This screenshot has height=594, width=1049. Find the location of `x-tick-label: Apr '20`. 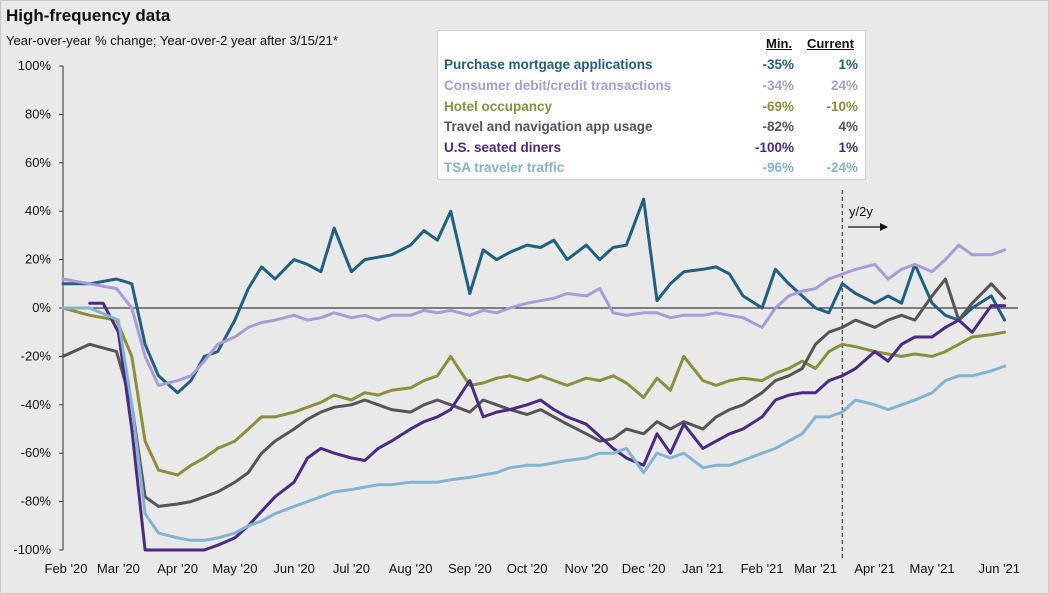

x-tick-label: Apr '20 is located at coordinates (177, 568).